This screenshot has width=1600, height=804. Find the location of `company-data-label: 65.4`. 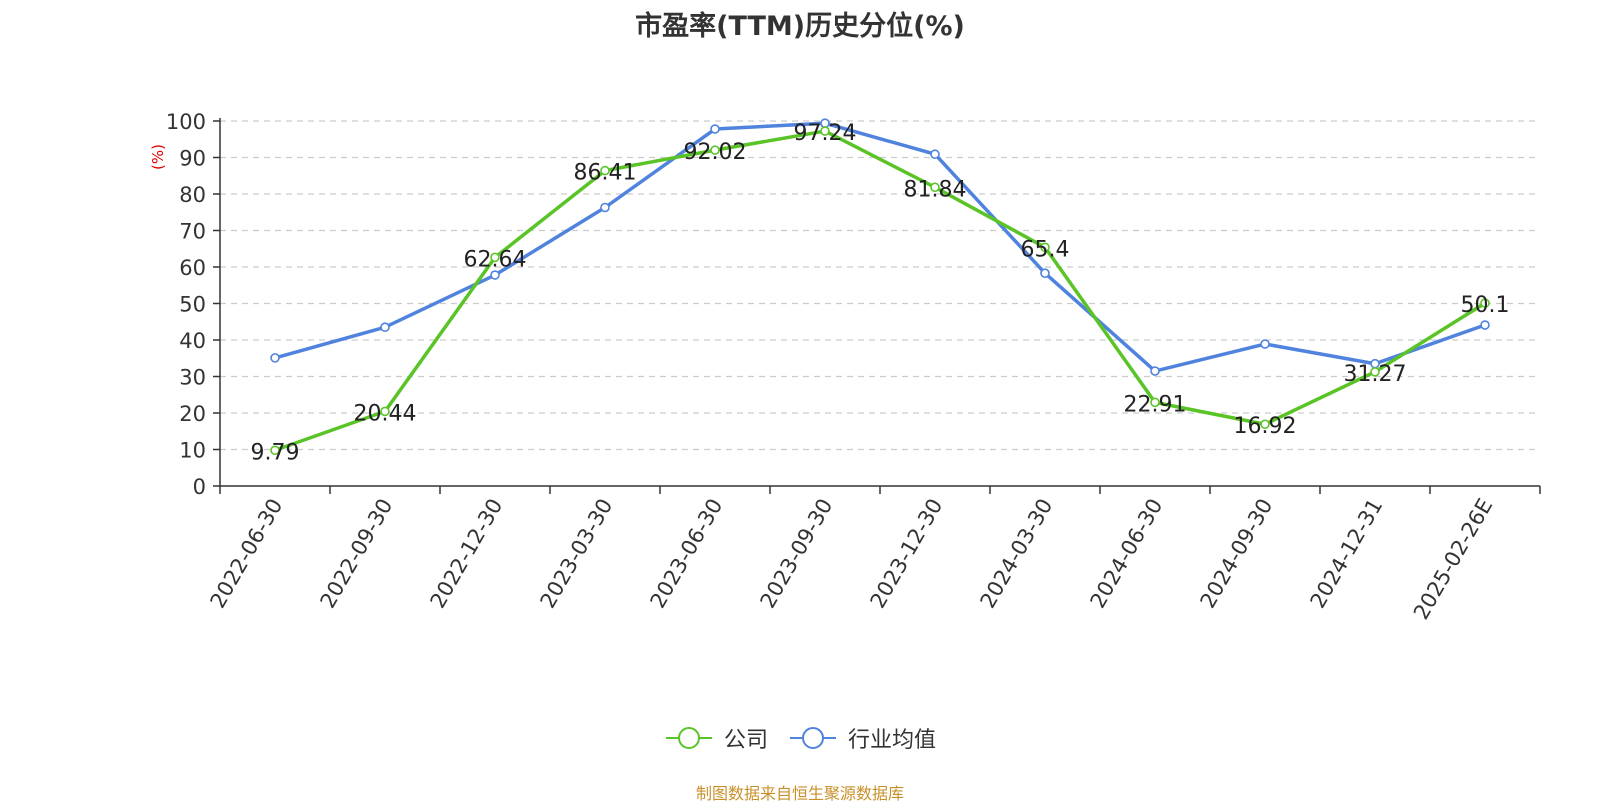

company-data-label: 65.4 is located at coordinates (1045, 249).